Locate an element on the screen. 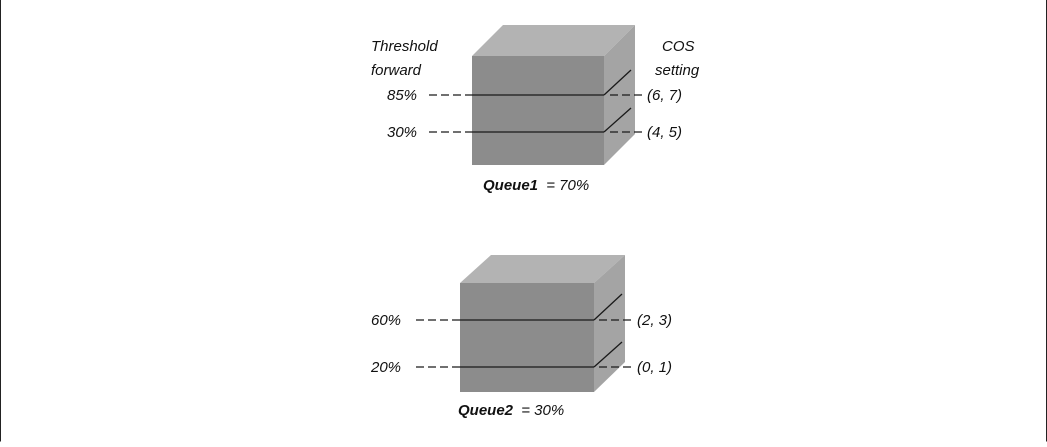 This screenshot has height=447, width=1047. queue2-name: Queue2 is located at coordinates (486, 410).